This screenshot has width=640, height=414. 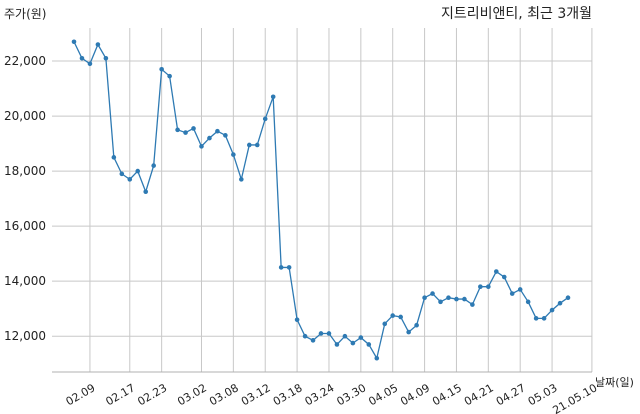 What do you see at coordinates (511, 394) in the screenshot?
I see `x-tick-label: 04.27` at bounding box center [511, 394].